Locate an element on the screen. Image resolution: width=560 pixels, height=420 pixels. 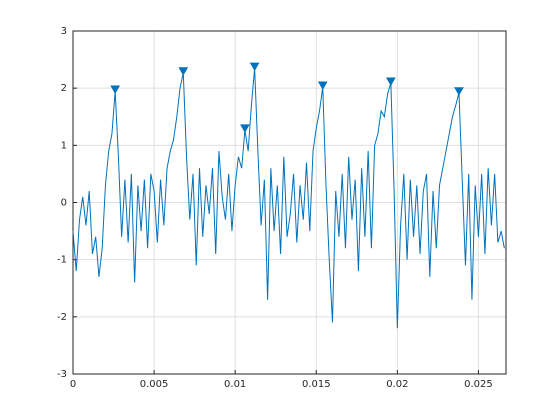
x-tick-label: 0.01 is located at coordinates (235, 384).